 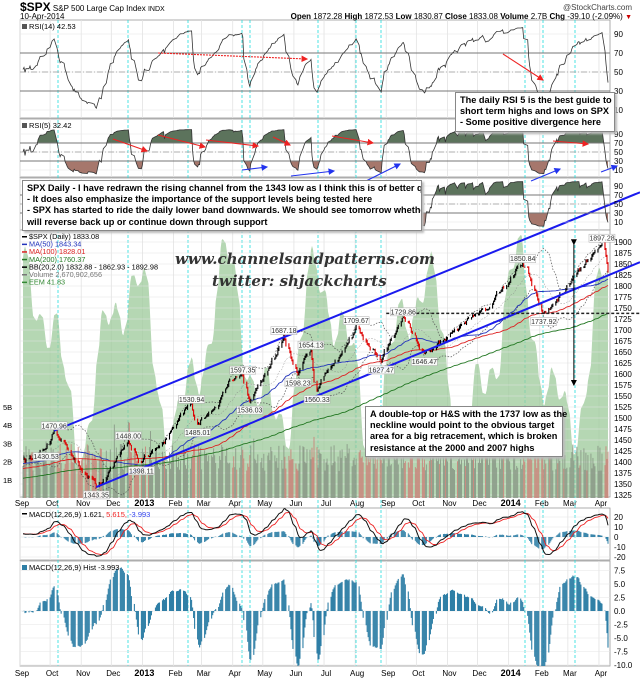 I want to click on price-tick-label: 1425, so click(x=623, y=451).